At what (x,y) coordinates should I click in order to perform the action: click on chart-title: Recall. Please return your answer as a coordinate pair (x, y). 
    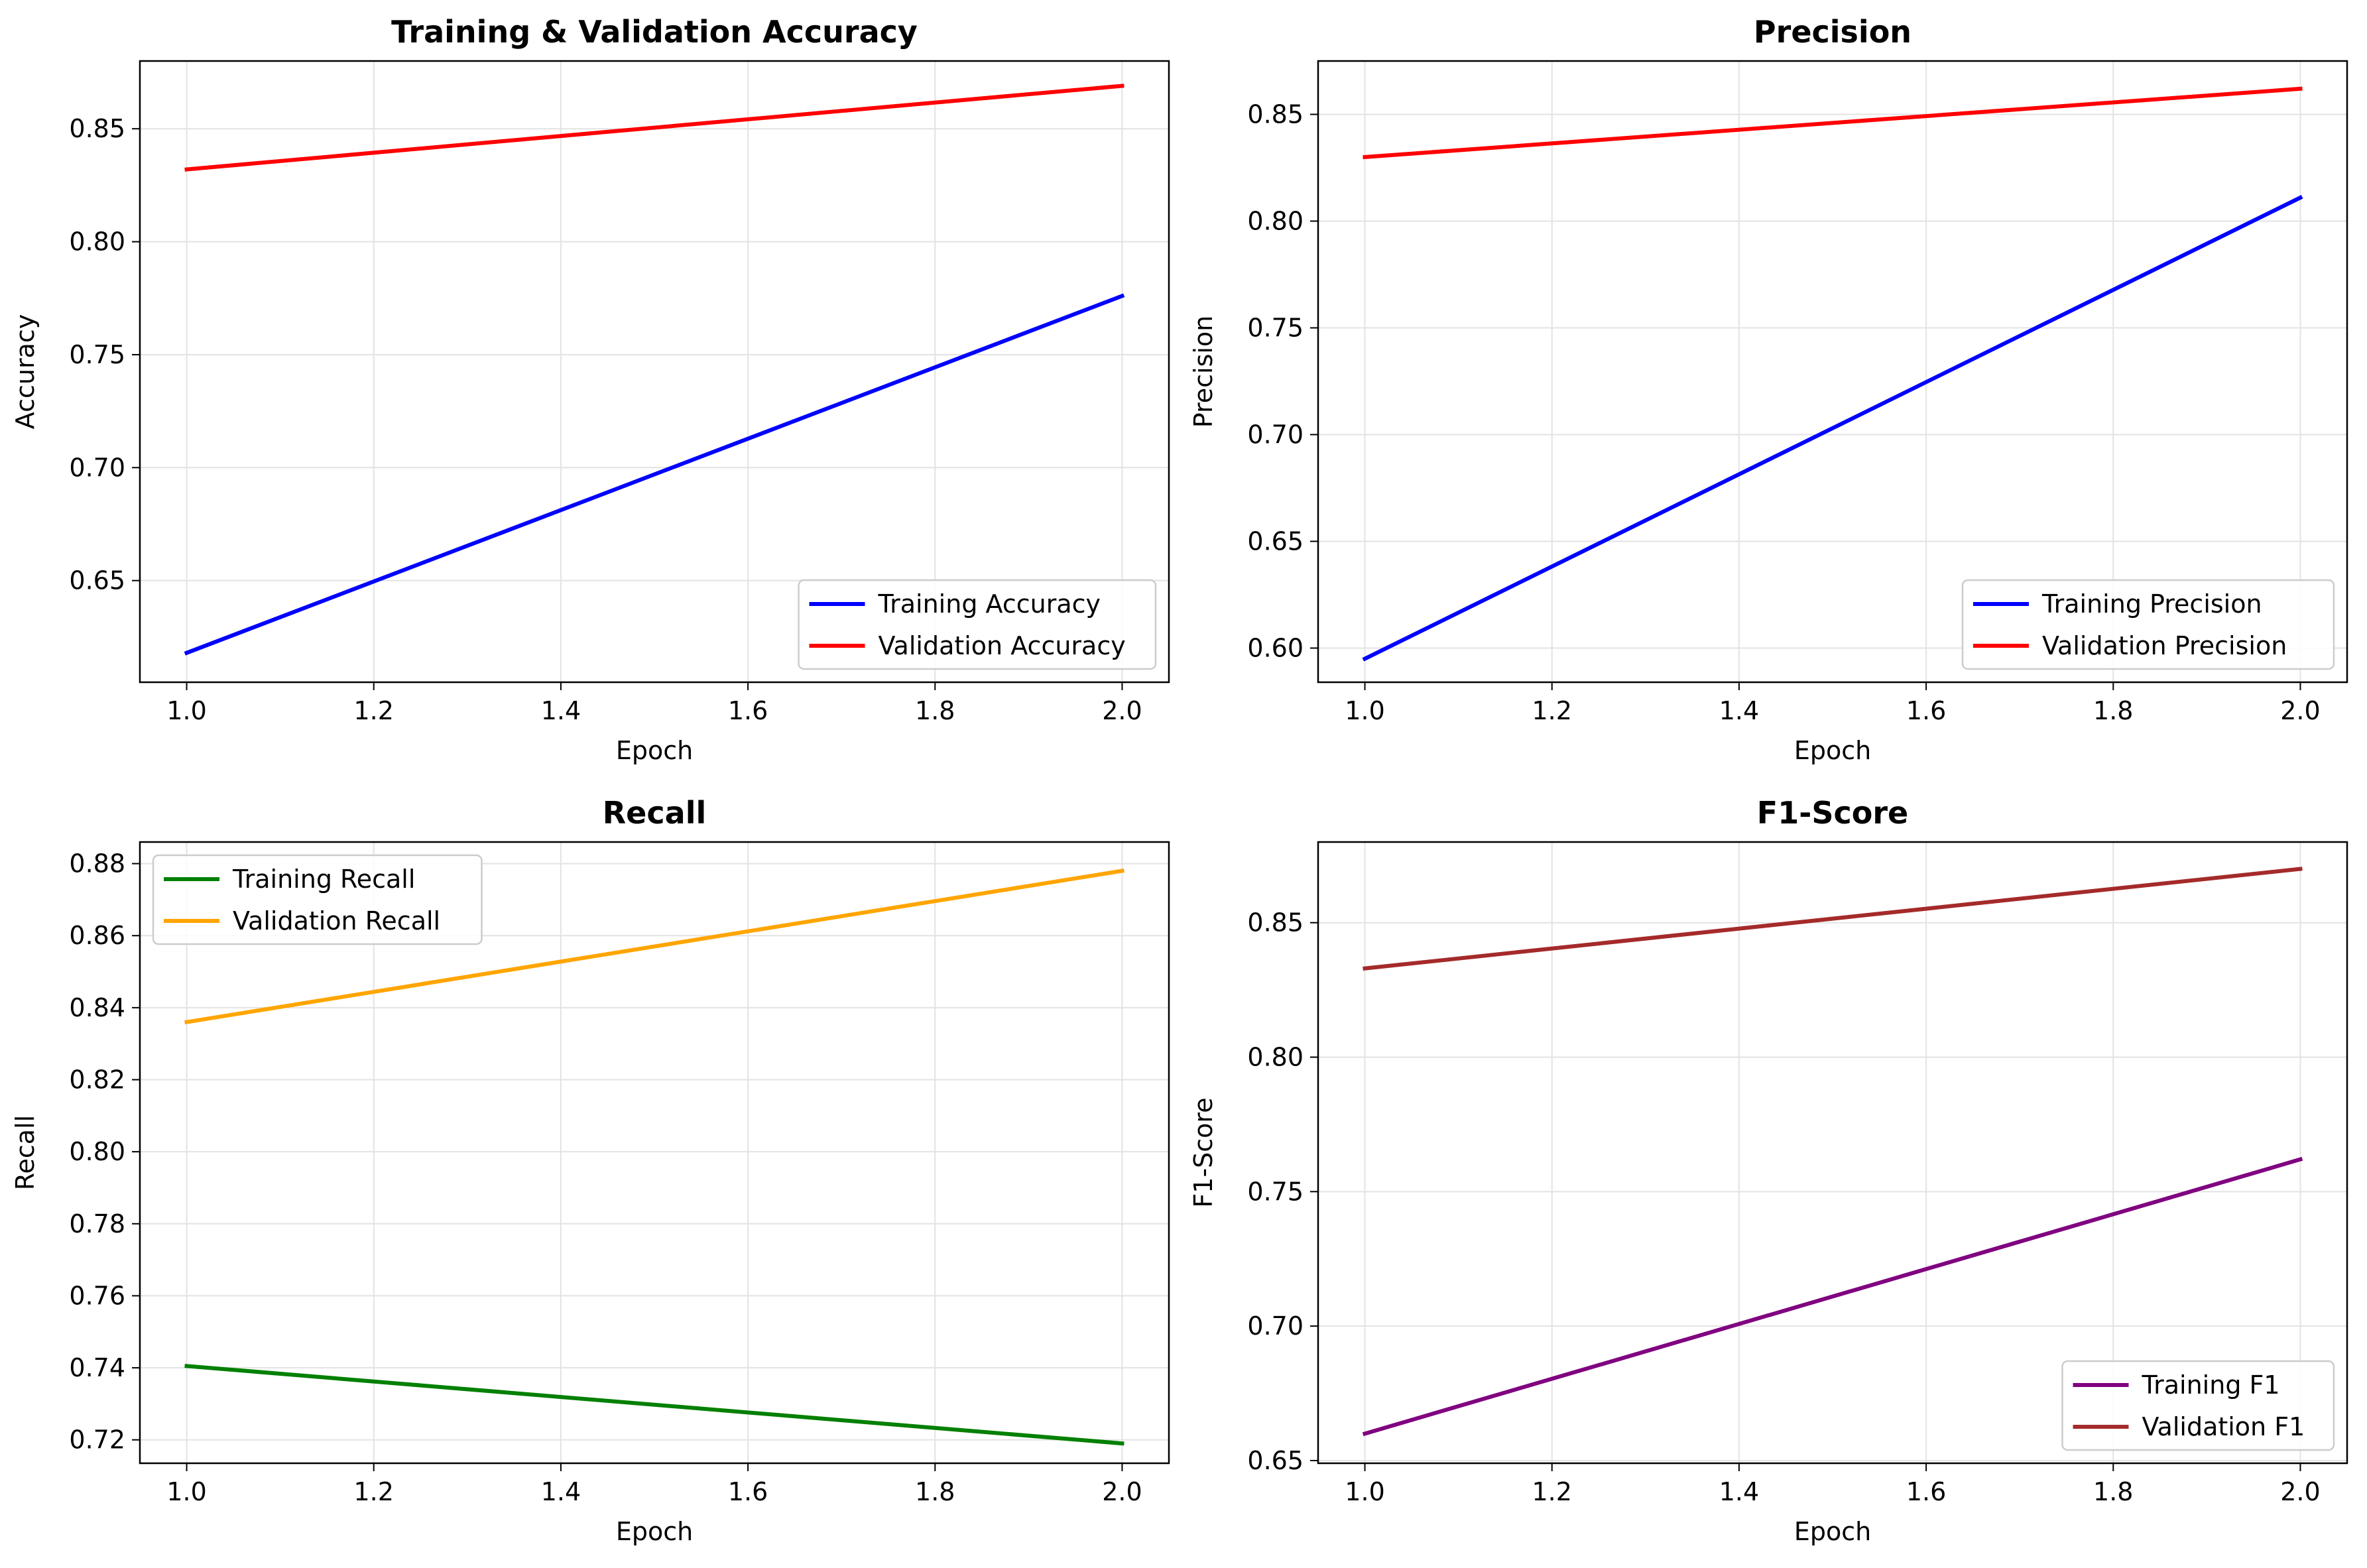
    Looking at the image, I should click on (654, 813).